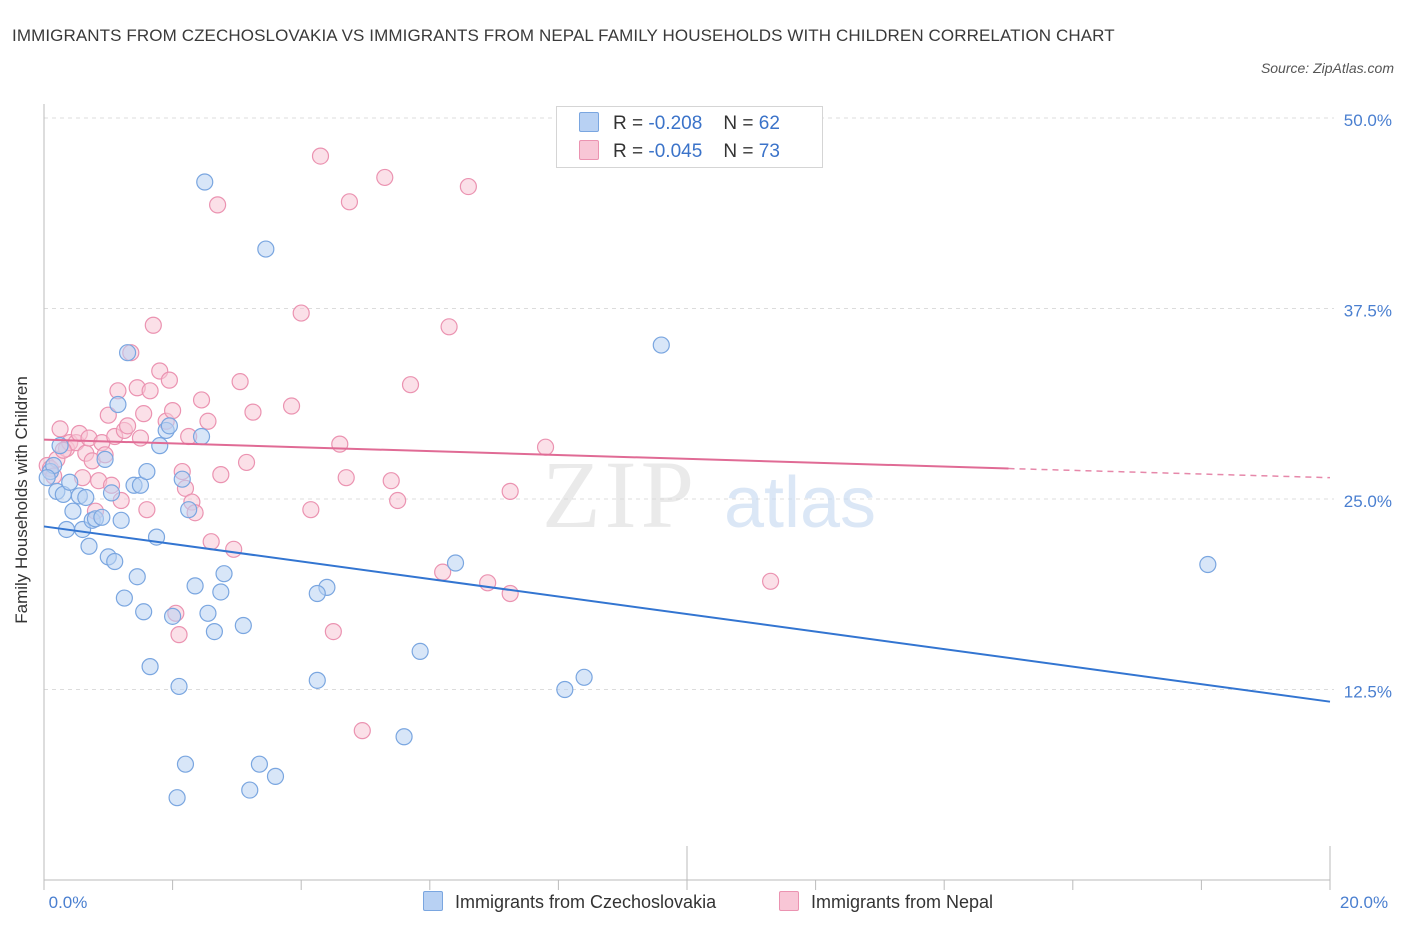  Describe the element at coordinates (1169, 473) in the screenshot. I see `nepal-trend-extension` at that location.